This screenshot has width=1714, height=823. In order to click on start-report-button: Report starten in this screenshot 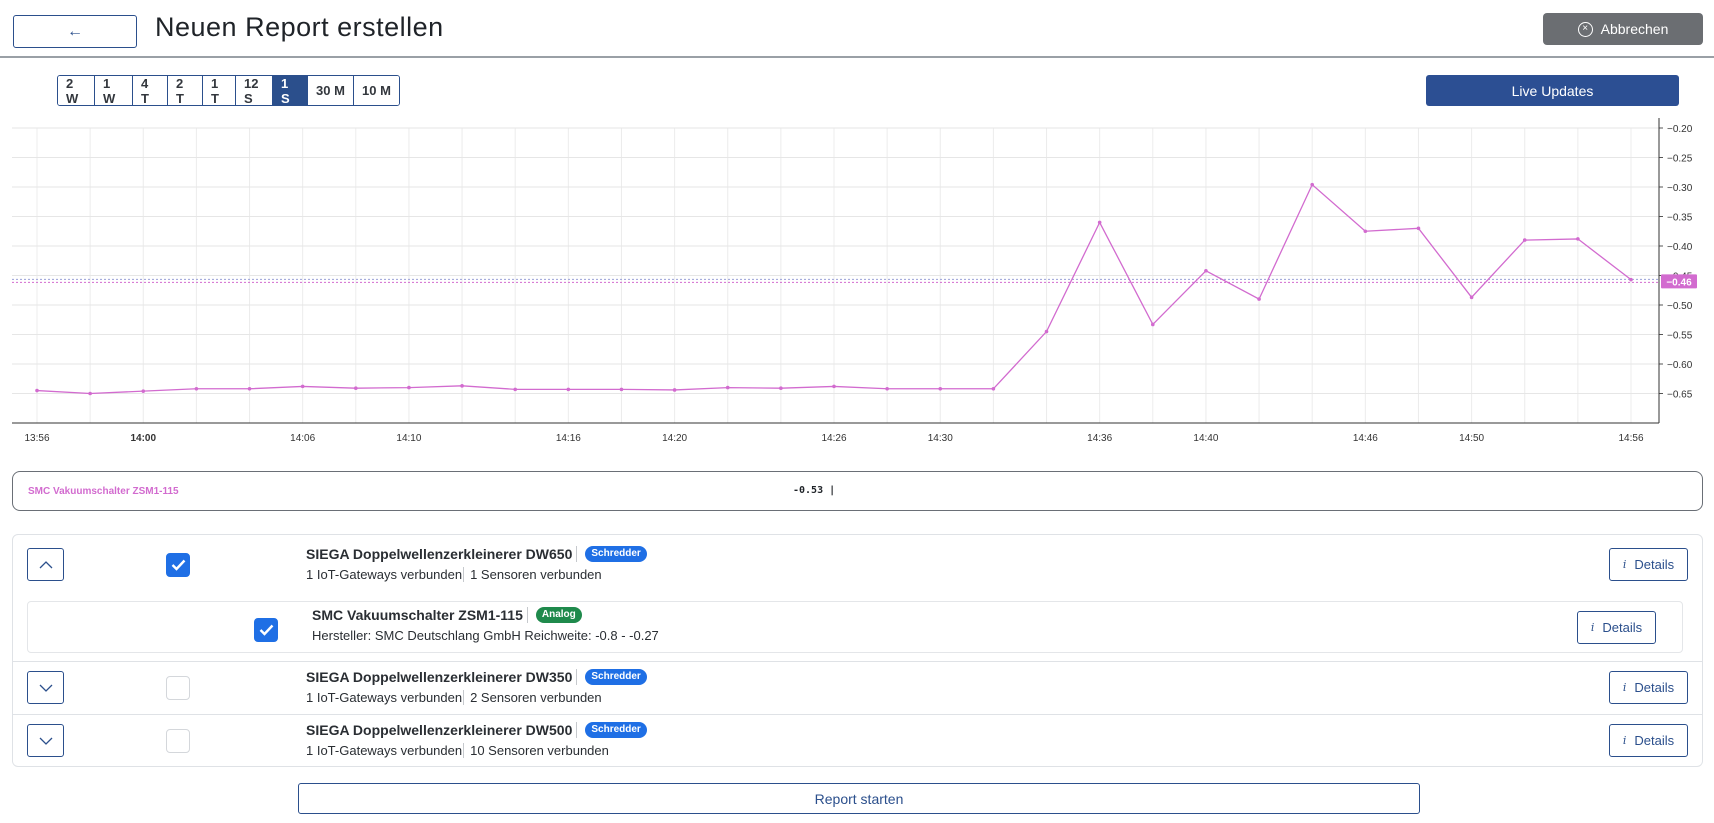, I will do `click(859, 798)`.